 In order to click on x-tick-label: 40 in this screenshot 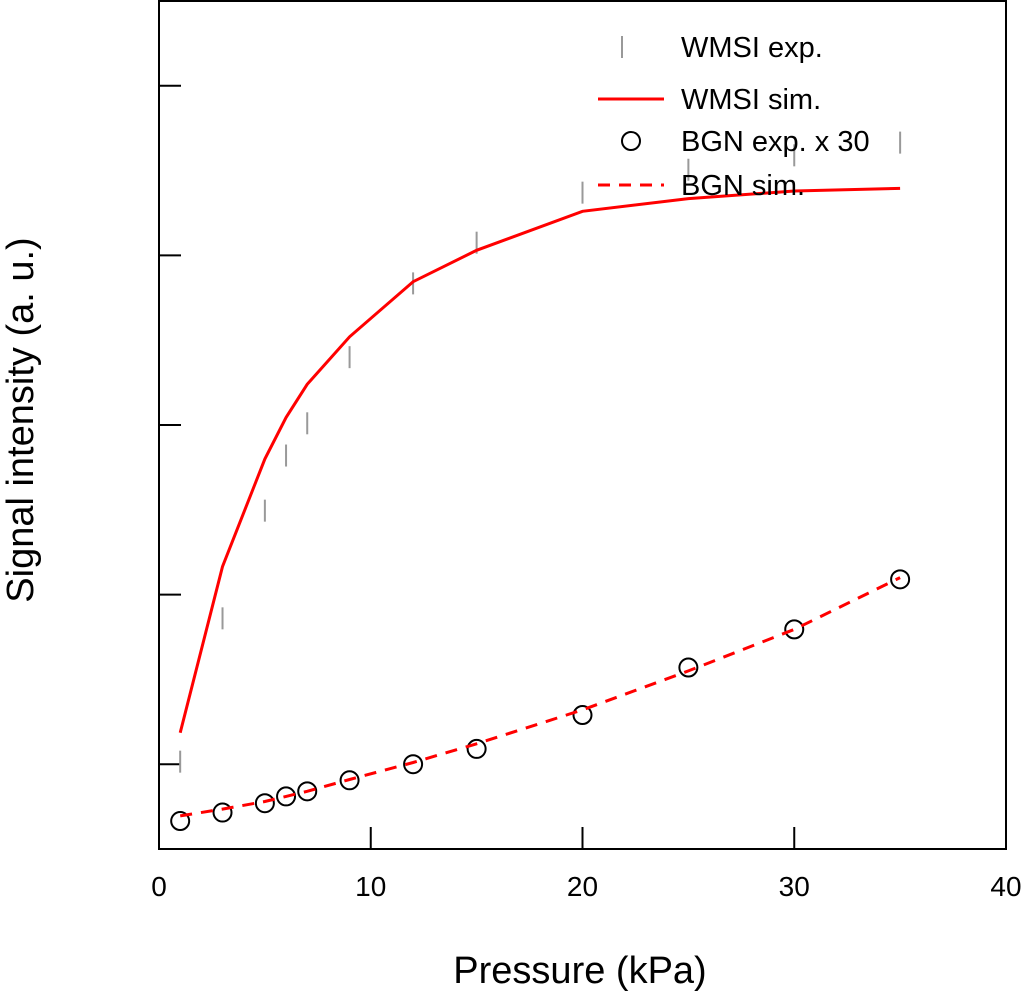, I will do `click(1005, 886)`.